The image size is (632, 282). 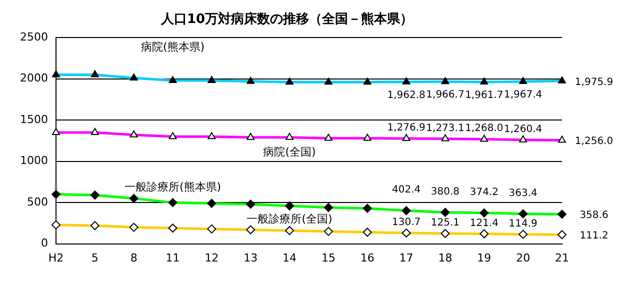 I want to click on x-tick-label: H2, so click(x=56, y=257).